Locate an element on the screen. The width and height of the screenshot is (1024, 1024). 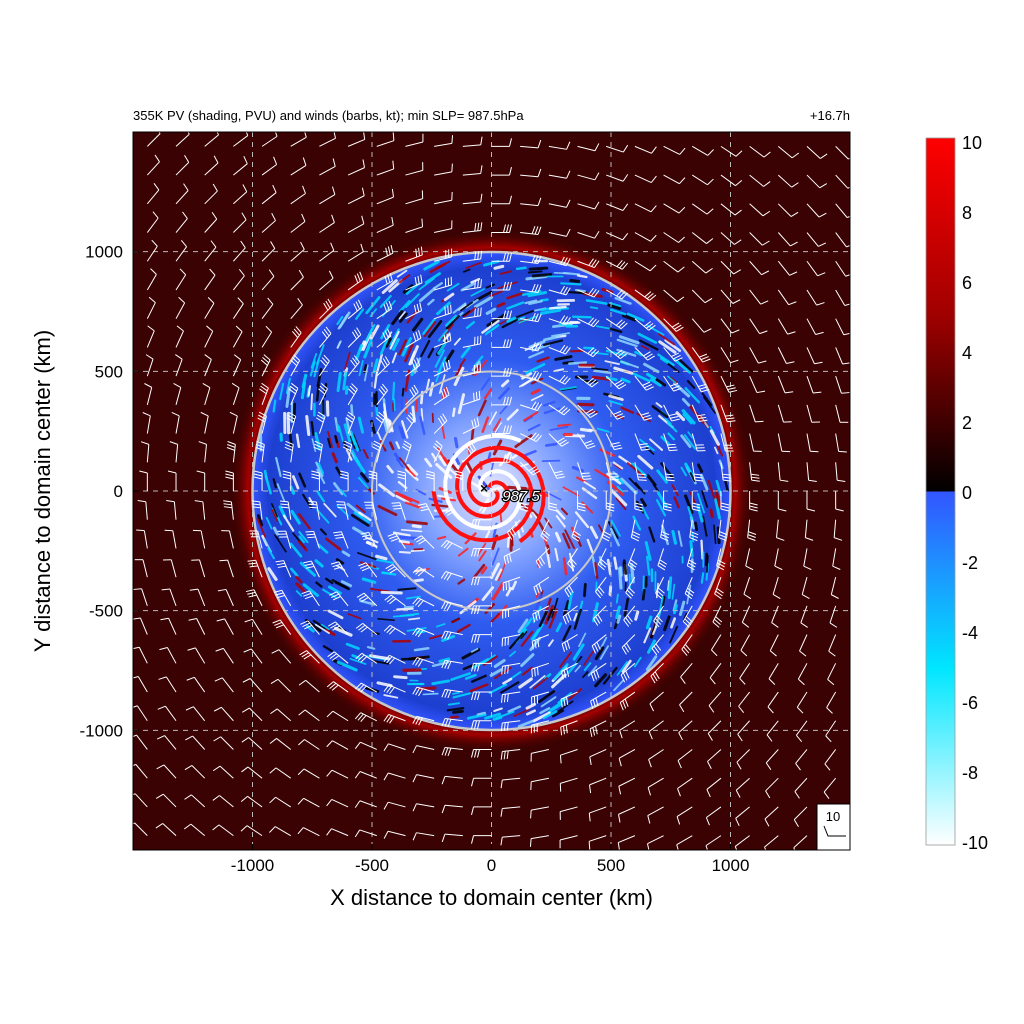
colorbar-tick-label: -2 is located at coordinates (970, 563).